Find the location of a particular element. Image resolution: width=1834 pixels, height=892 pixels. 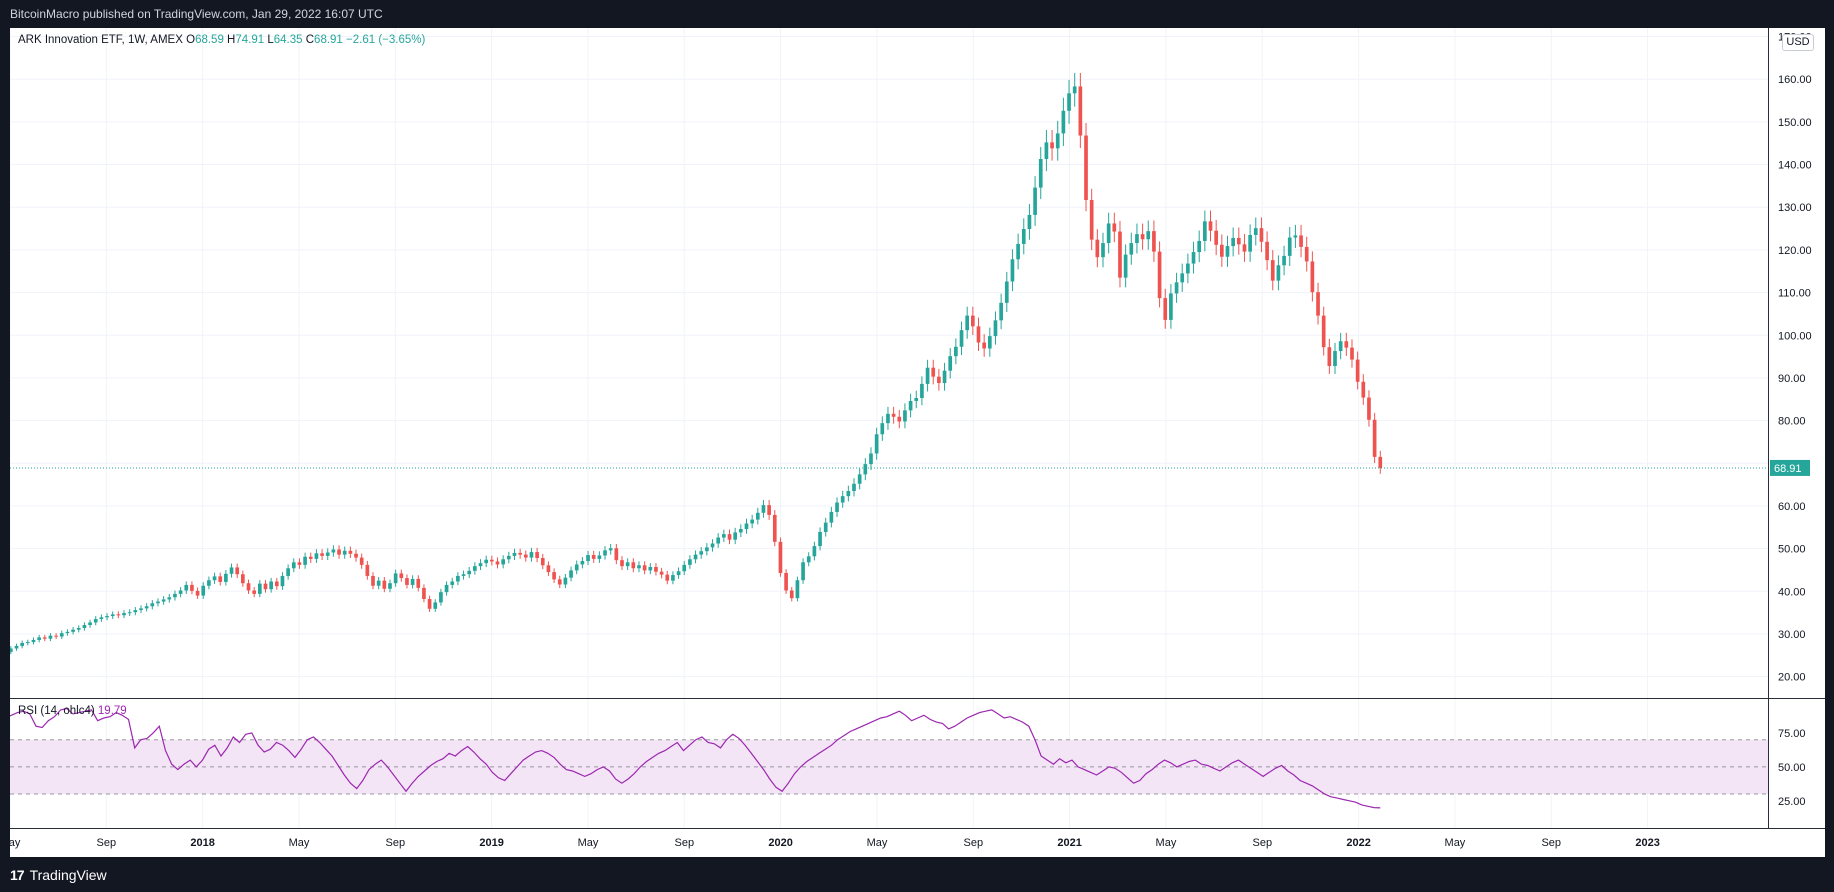

tradingview-logo: 17 TradingView is located at coordinates (58, 875).